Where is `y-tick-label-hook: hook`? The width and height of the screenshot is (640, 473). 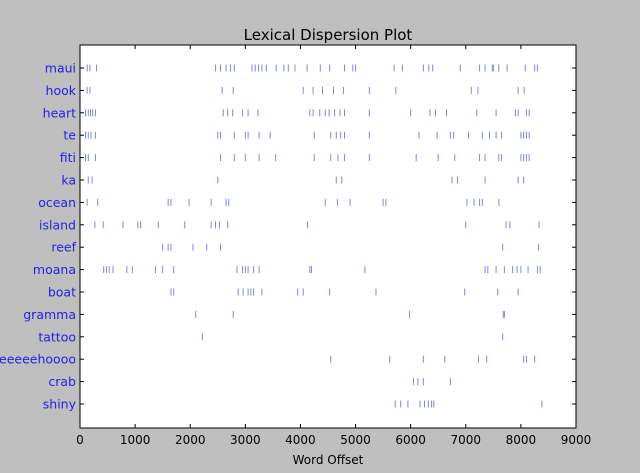 y-tick-label-hook: hook is located at coordinates (61, 90).